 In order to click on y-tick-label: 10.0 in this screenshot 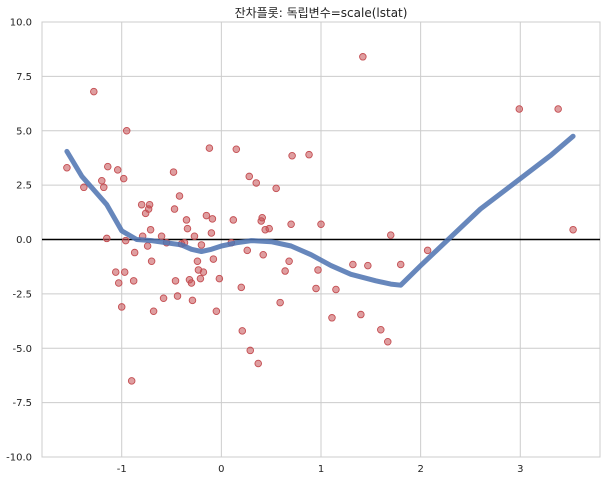, I will do `click(21, 23)`.